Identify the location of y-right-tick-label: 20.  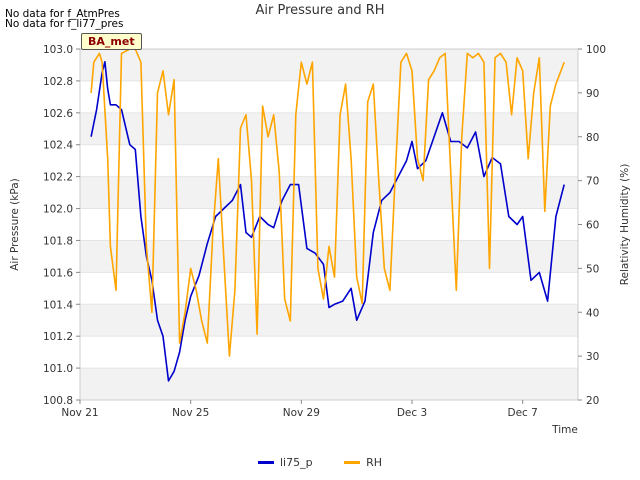
(592, 401).